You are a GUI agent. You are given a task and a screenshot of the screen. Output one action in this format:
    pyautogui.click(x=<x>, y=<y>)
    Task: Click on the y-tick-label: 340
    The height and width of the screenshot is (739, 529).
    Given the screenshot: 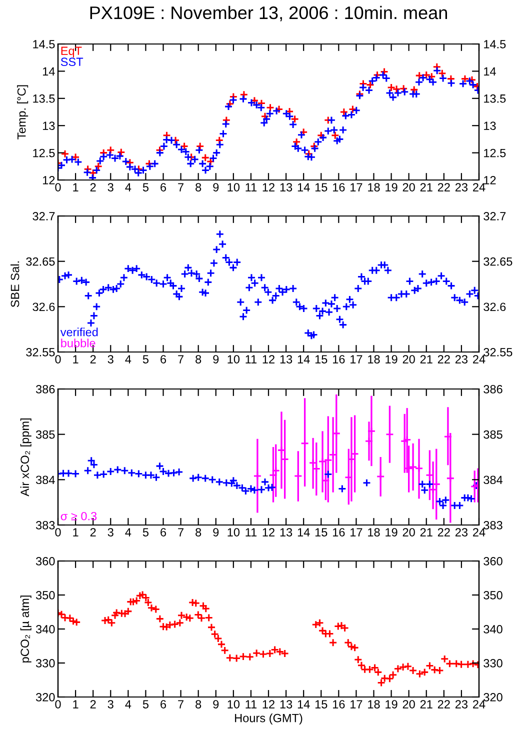 What is the action you would take?
    pyautogui.click(x=45, y=629)
    